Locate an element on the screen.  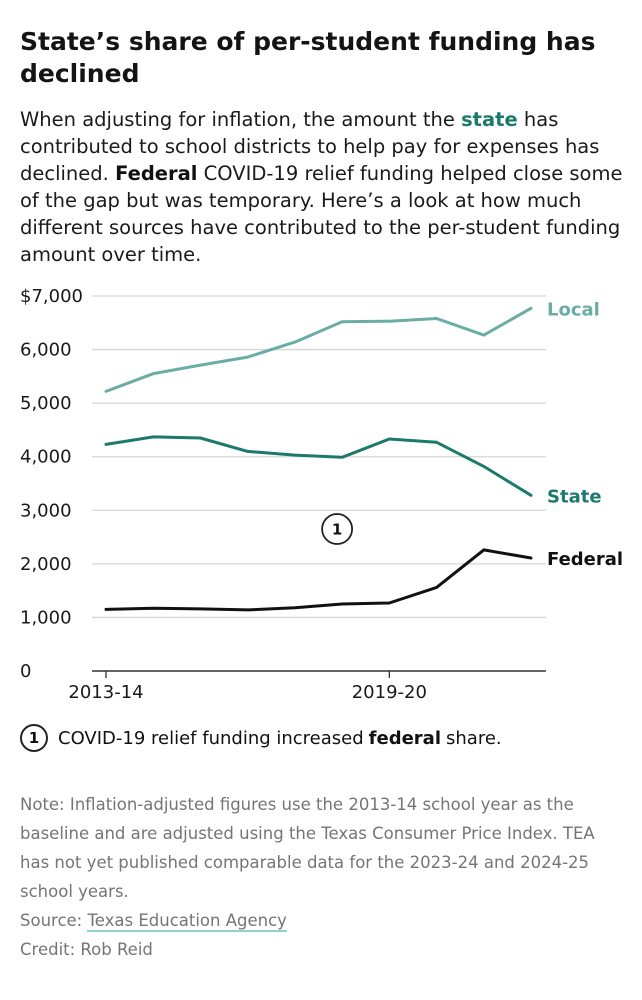
legend-text-before: COVID-19 relief funding increased is located at coordinates (211, 738).